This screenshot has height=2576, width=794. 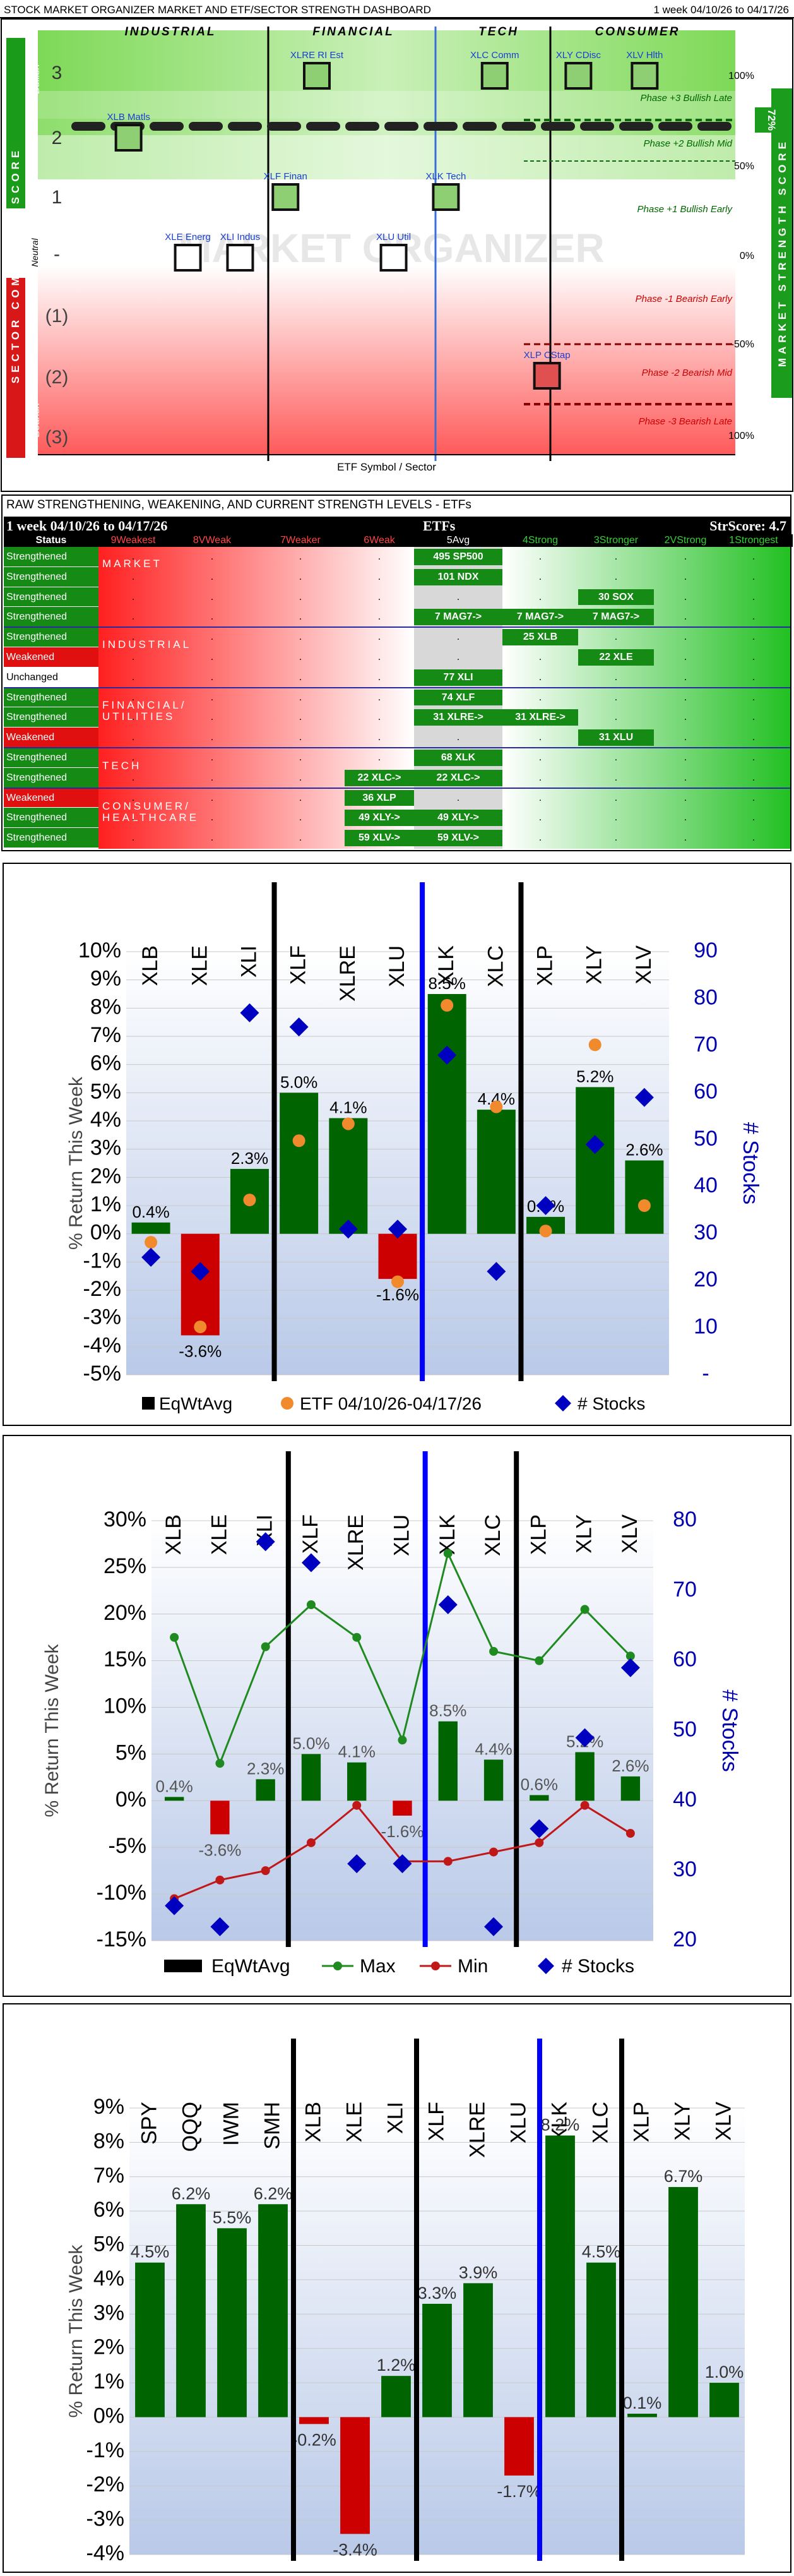 What do you see at coordinates (57, 316) in the screenshot?
I see `row-label: (1)` at bounding box center [57, 316].